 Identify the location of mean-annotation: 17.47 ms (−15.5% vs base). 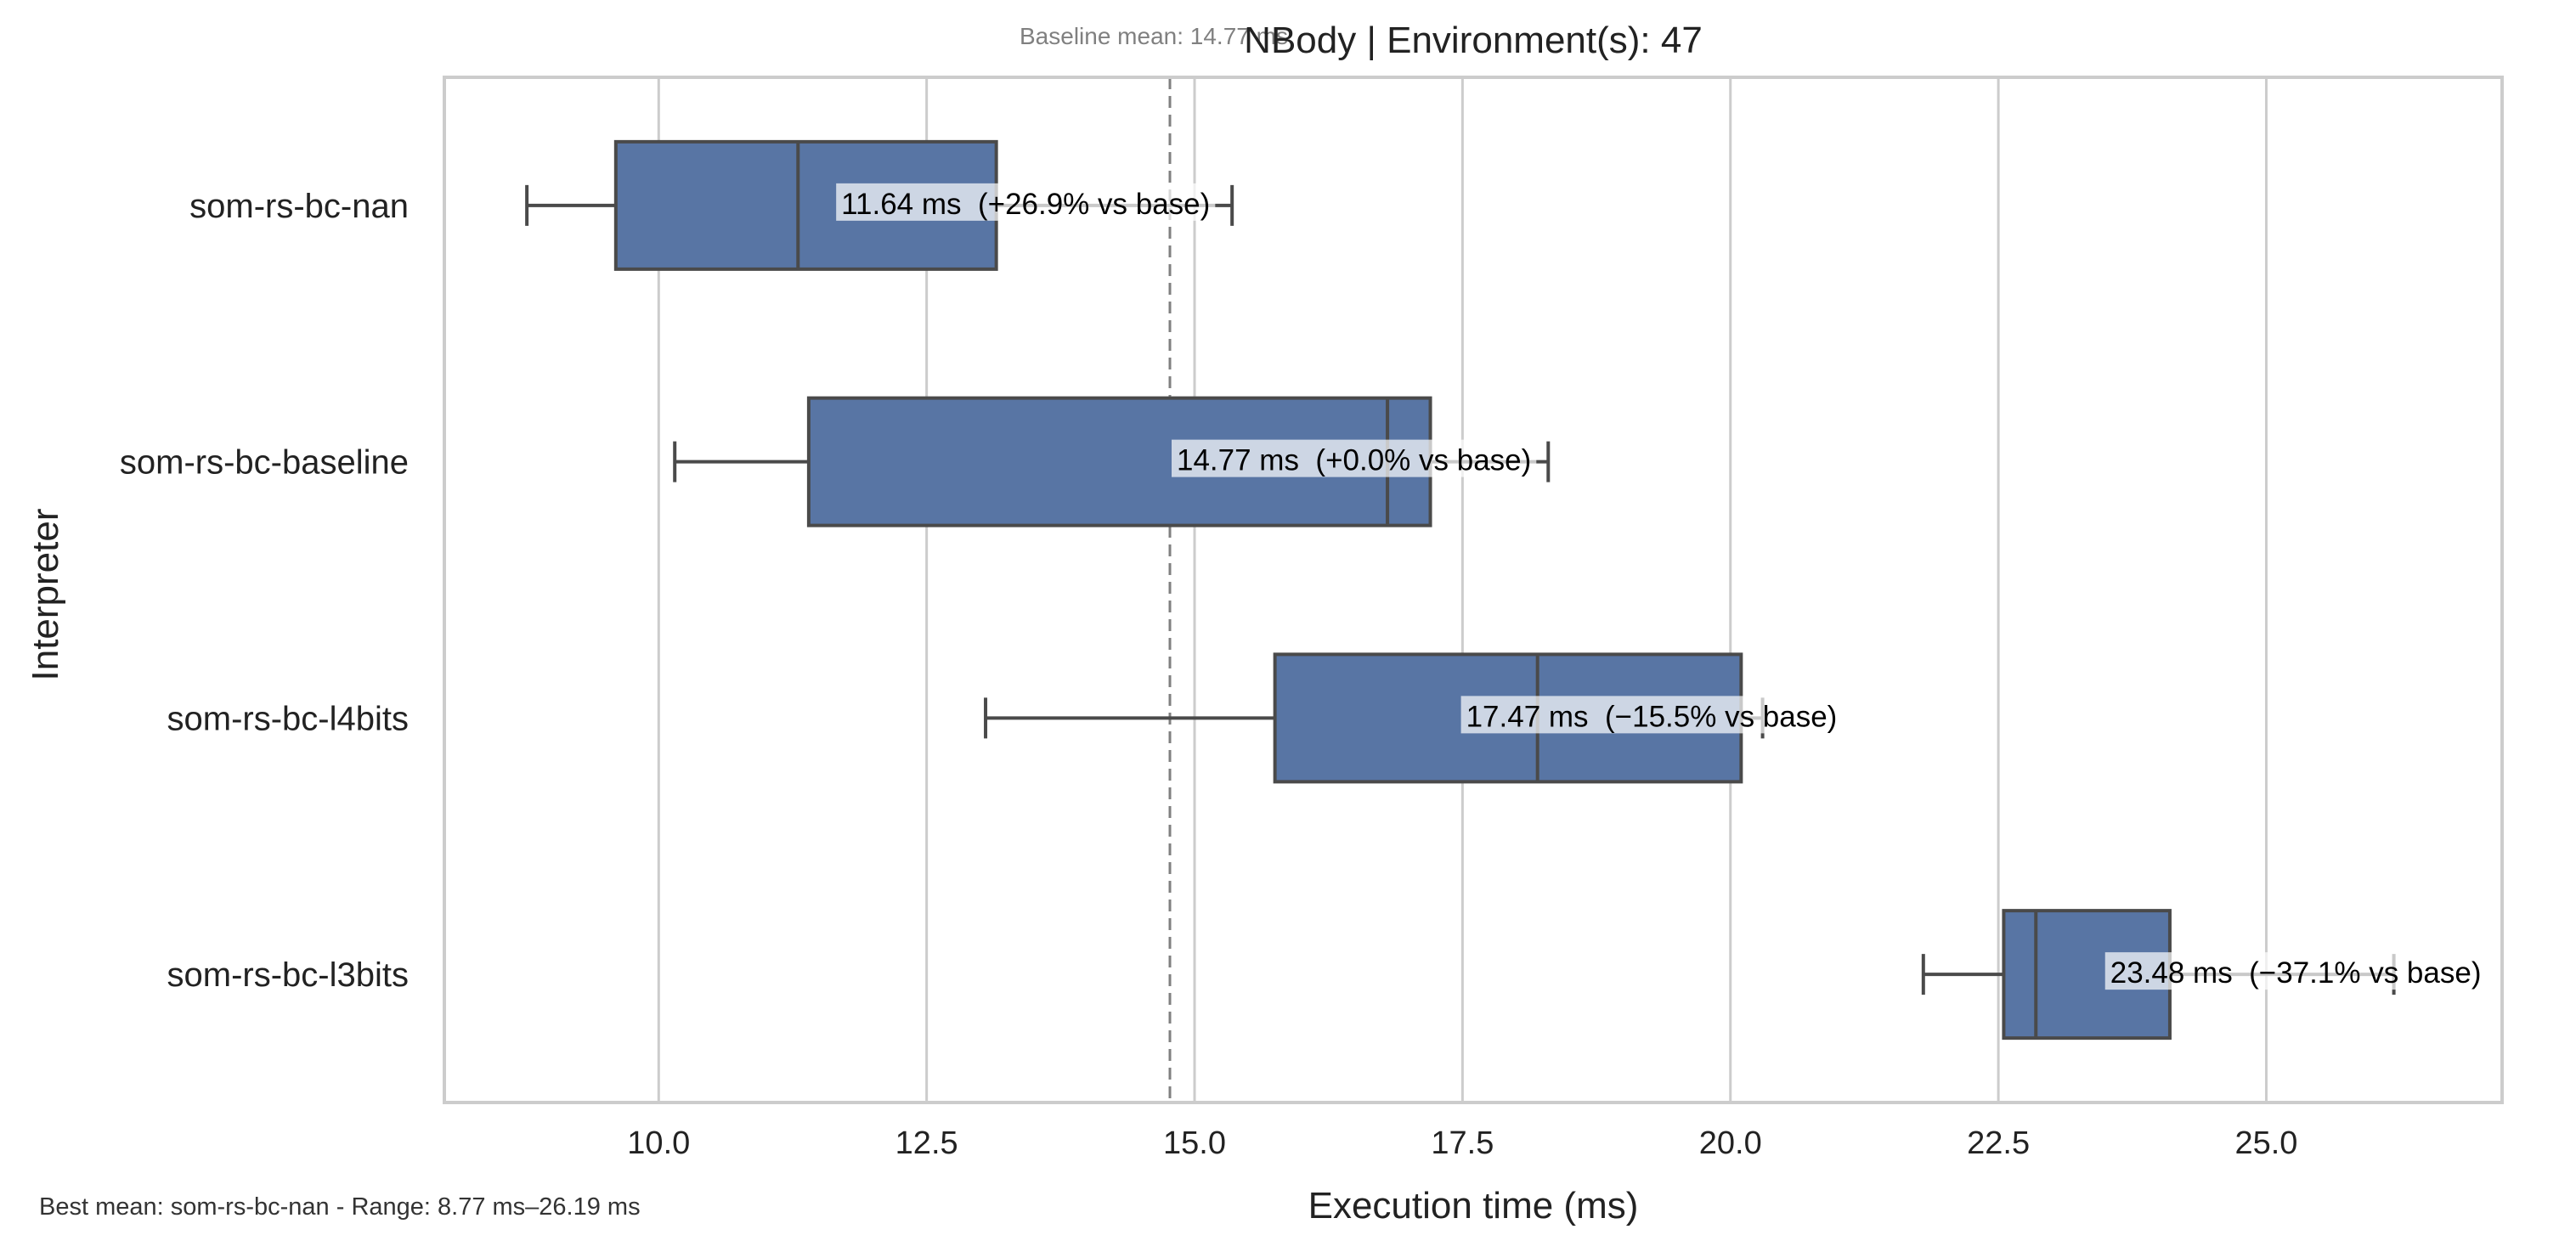
(1652, 716).